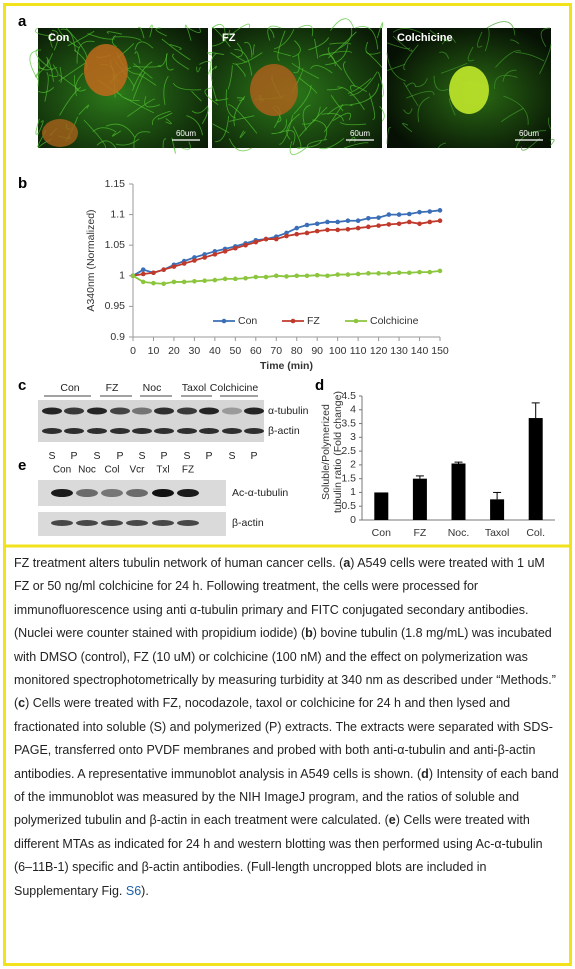 Image resolution: width=575 pixels, height=969 pixels. I want to click on group-label: FZ, so click(112, 388).